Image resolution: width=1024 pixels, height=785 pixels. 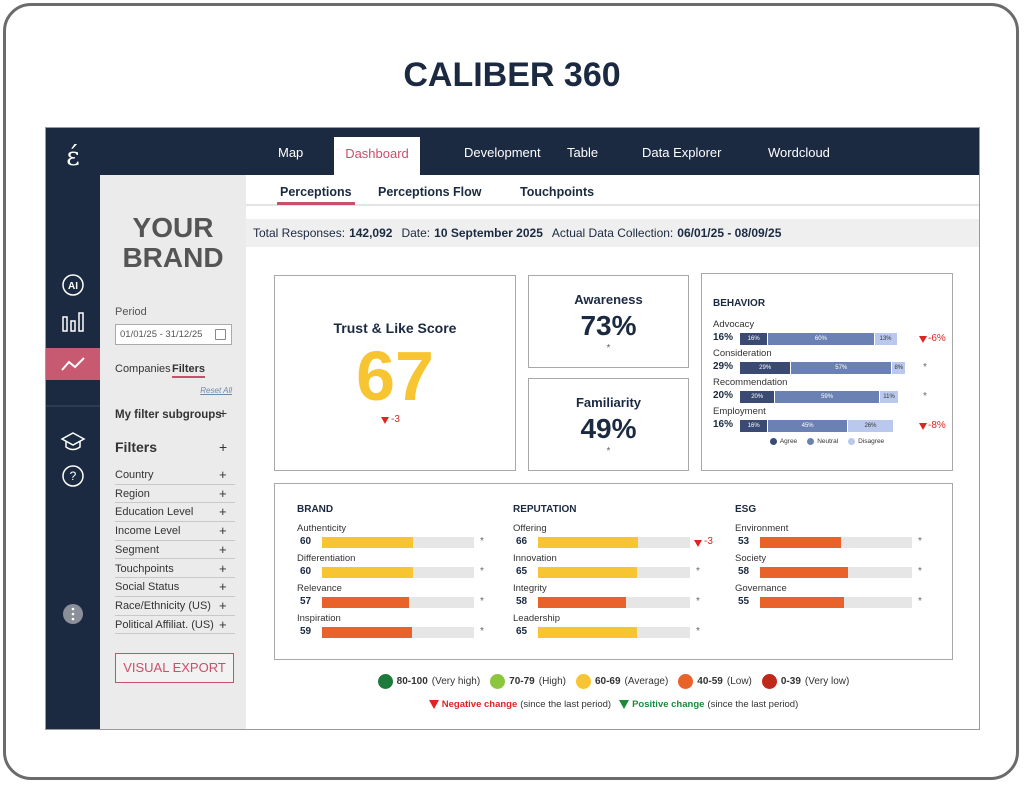 What do you see at coordinates (168, 415) in the screenshot?
I see `subgroups: My filter subgroups` at bounding box center [168, 415].